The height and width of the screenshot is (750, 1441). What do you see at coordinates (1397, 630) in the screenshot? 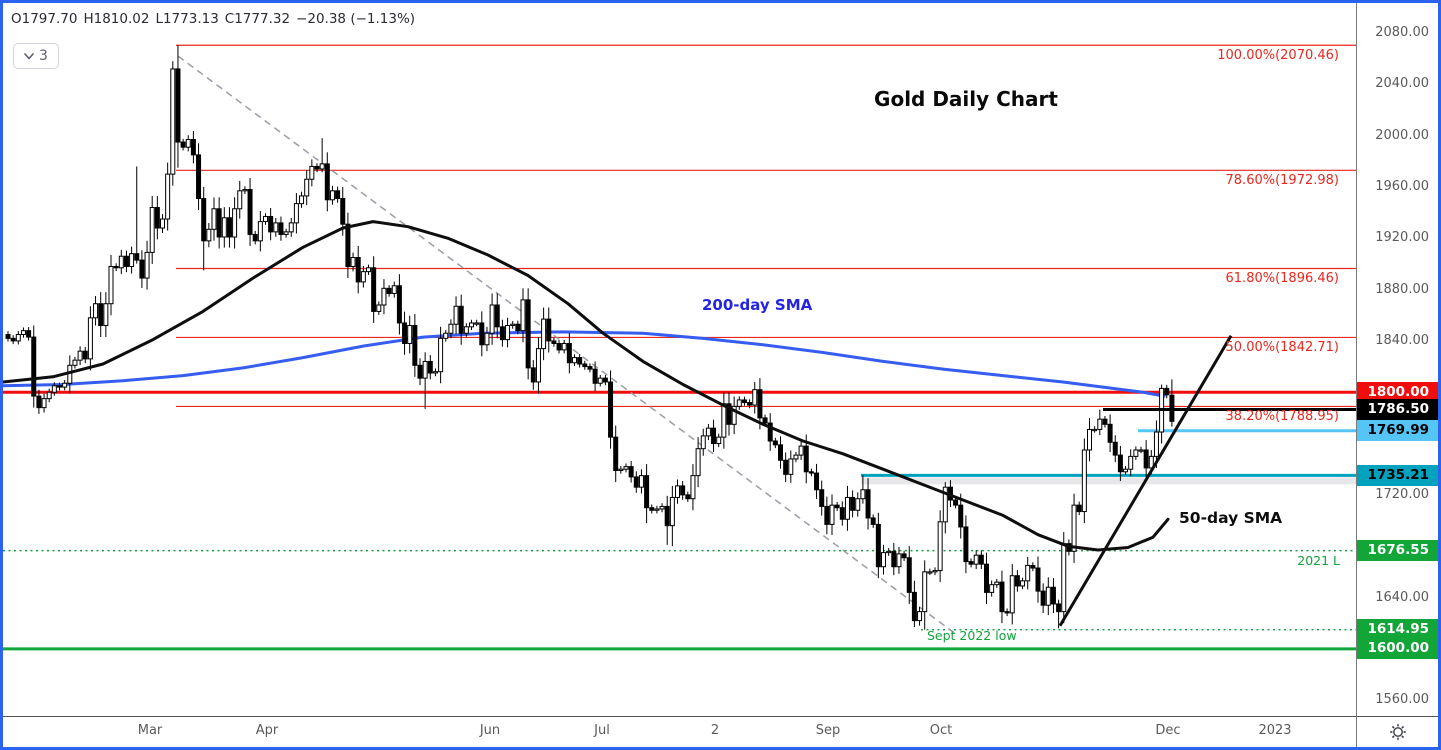
I see `price-level-badge: 1614.95` at bounding box center [1397, 630].